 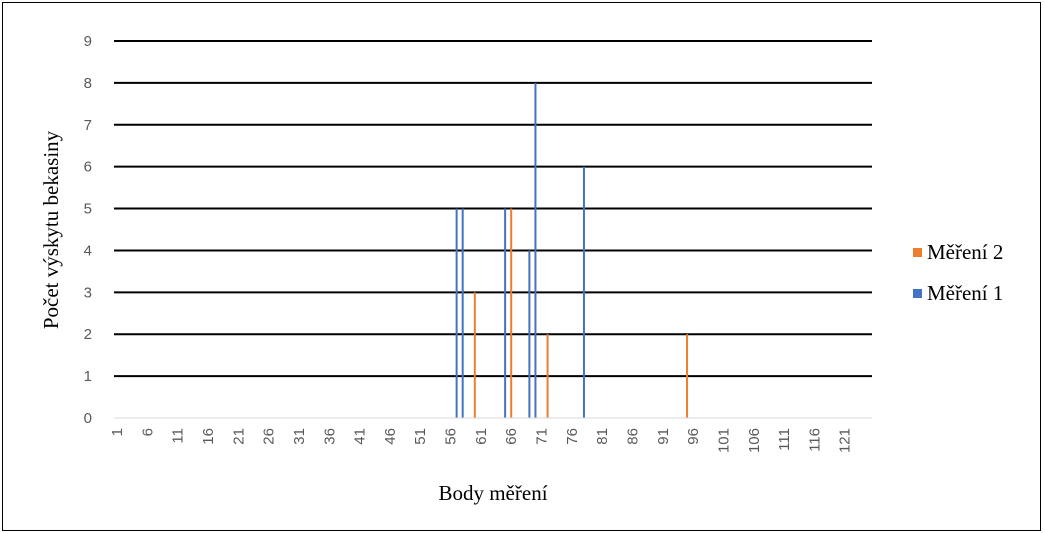 I want to click on x-tick-label: 96, so click(x=693, y=436).